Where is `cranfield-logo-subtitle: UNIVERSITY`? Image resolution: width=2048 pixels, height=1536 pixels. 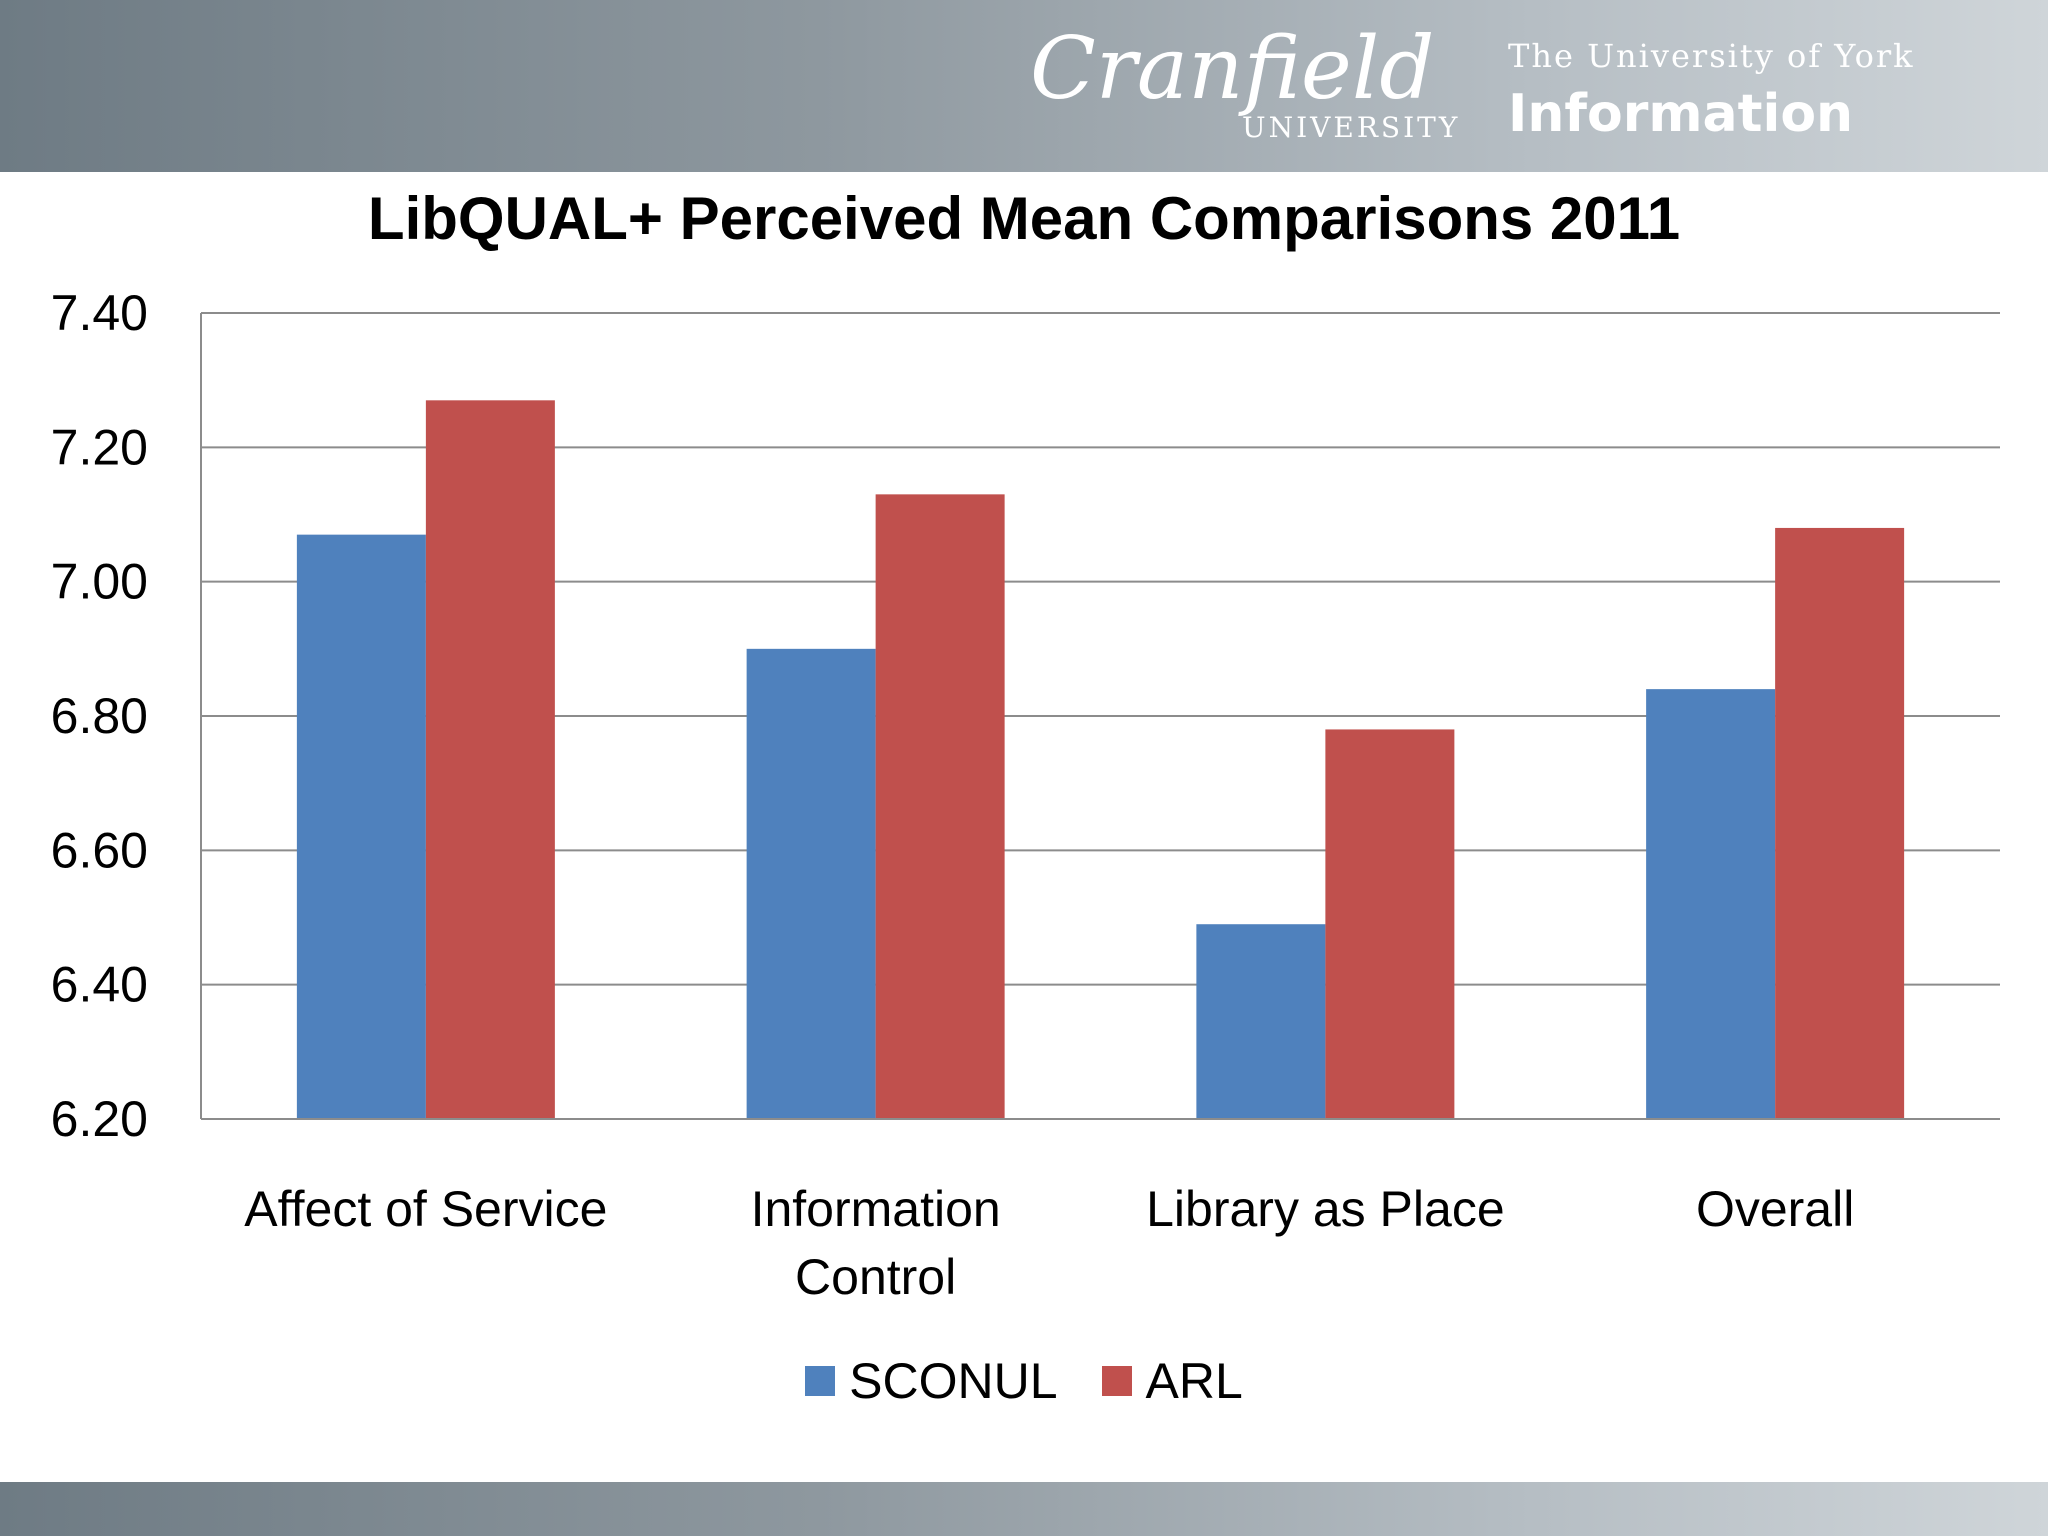 cranfield-logo-subtitle: UNIVERSITY is located at coordinates (1351, 127).